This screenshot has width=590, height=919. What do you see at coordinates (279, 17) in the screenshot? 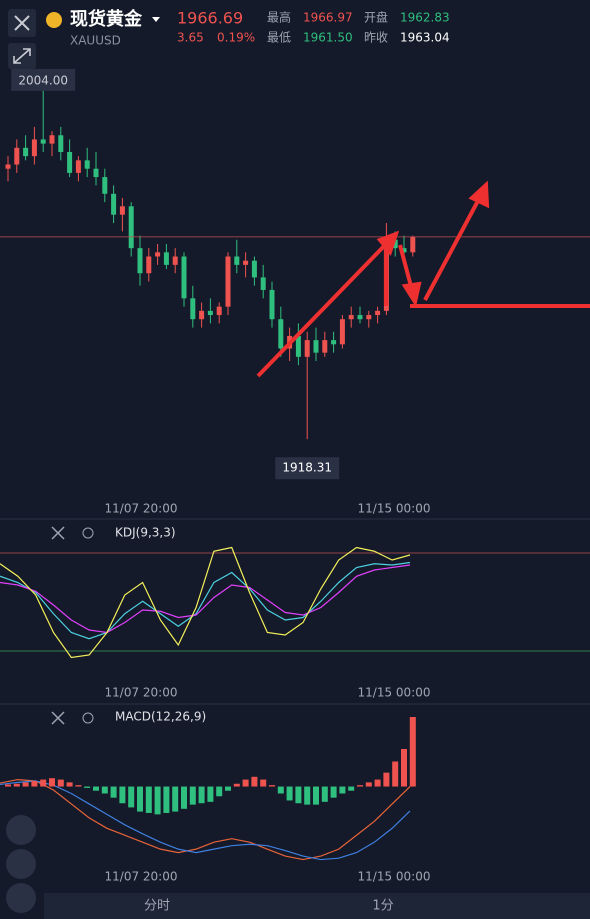
I see `stat-label: 最高` at bounding box center [279, 17].